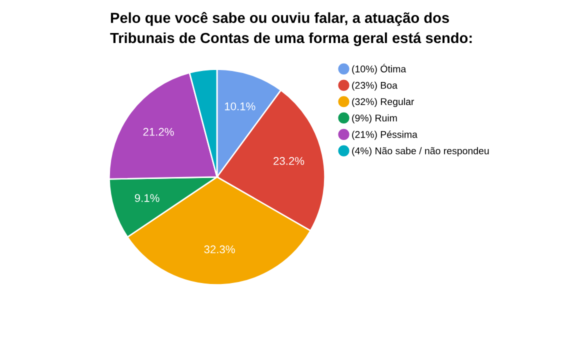  Describe the element at coordinates (289, 161) in the screenshot. I see `data-label: 23.2%` at that location.